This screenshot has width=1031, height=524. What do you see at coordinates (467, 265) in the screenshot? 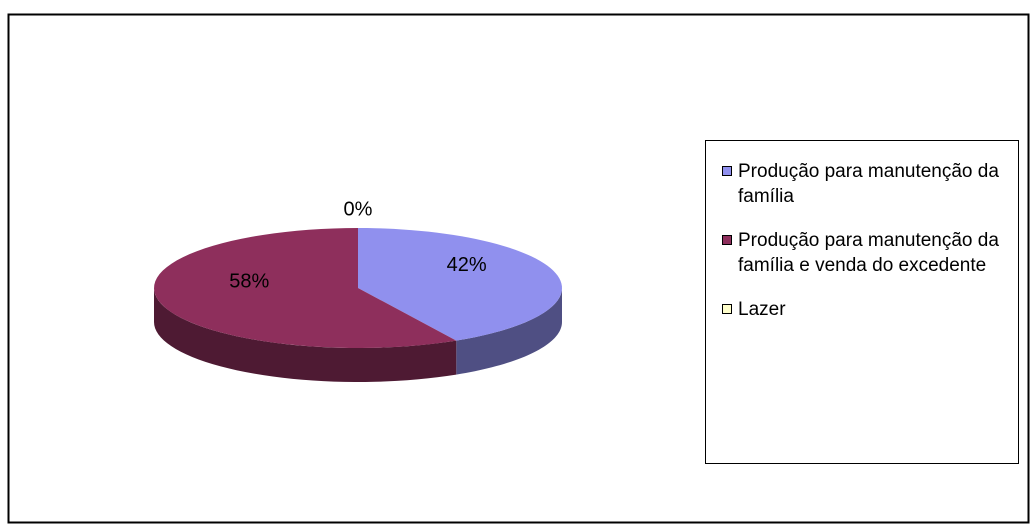
I see `data-label: 42%` at bounding box center [467, 265].